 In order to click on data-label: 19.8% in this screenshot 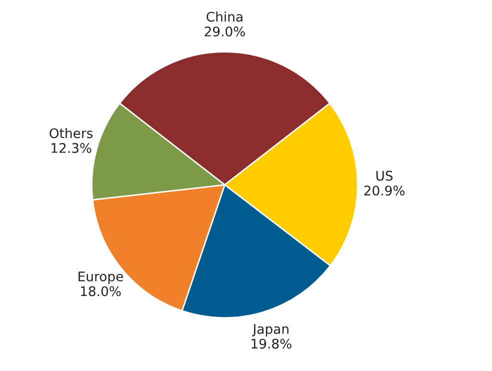, I will do `click(272, 343)`.